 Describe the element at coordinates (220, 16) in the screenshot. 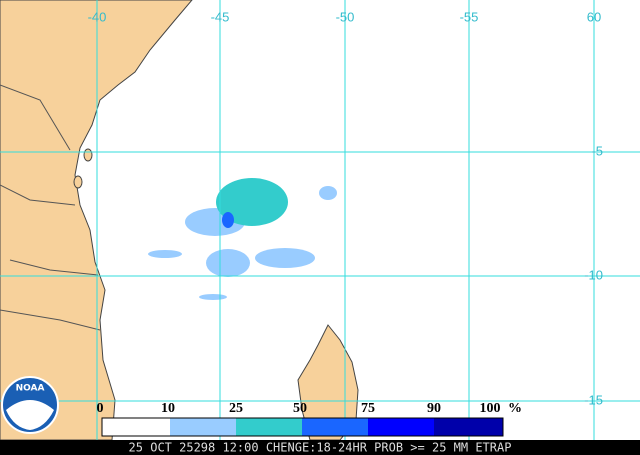

I see `lon-label: -45` at that location.